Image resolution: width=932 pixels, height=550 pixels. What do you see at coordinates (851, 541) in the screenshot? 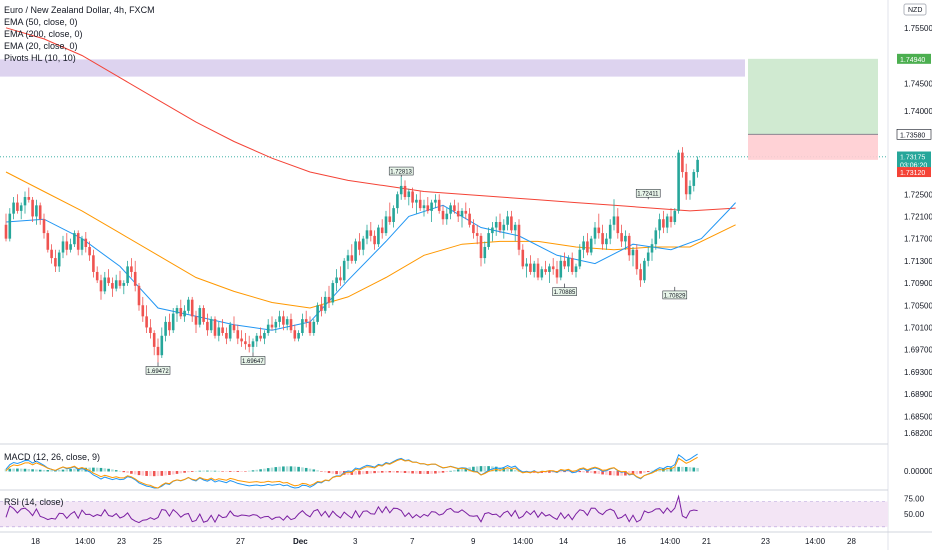
I see `time-tick: 28` at bounding box center [851, 541].